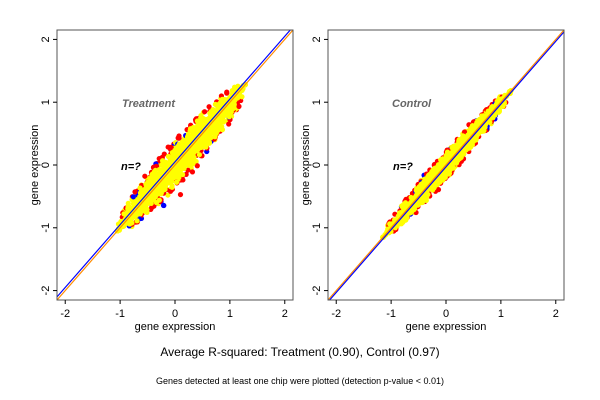  Describe the element at coordinates (317, 291) in the screenshot. I see `control-y-tick-label: -2` at that location.